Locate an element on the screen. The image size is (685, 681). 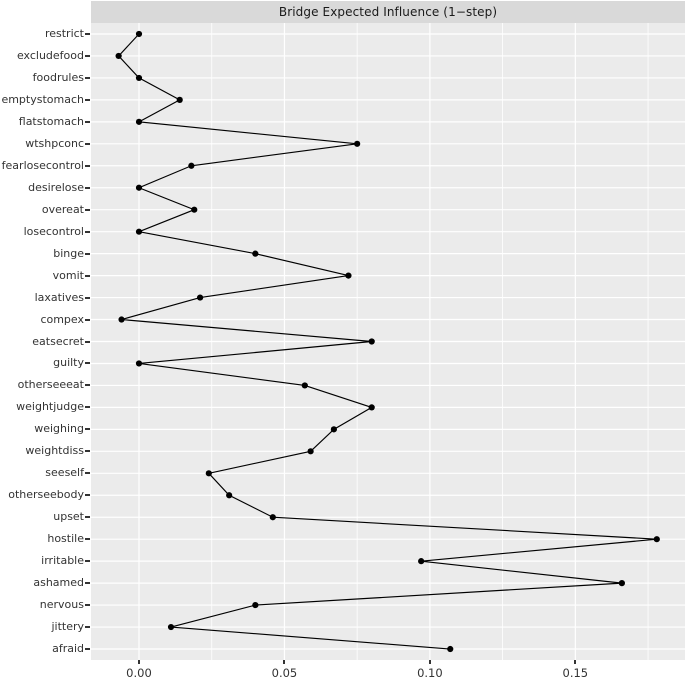
data-point-irritable is located at coordinates (421, 561).